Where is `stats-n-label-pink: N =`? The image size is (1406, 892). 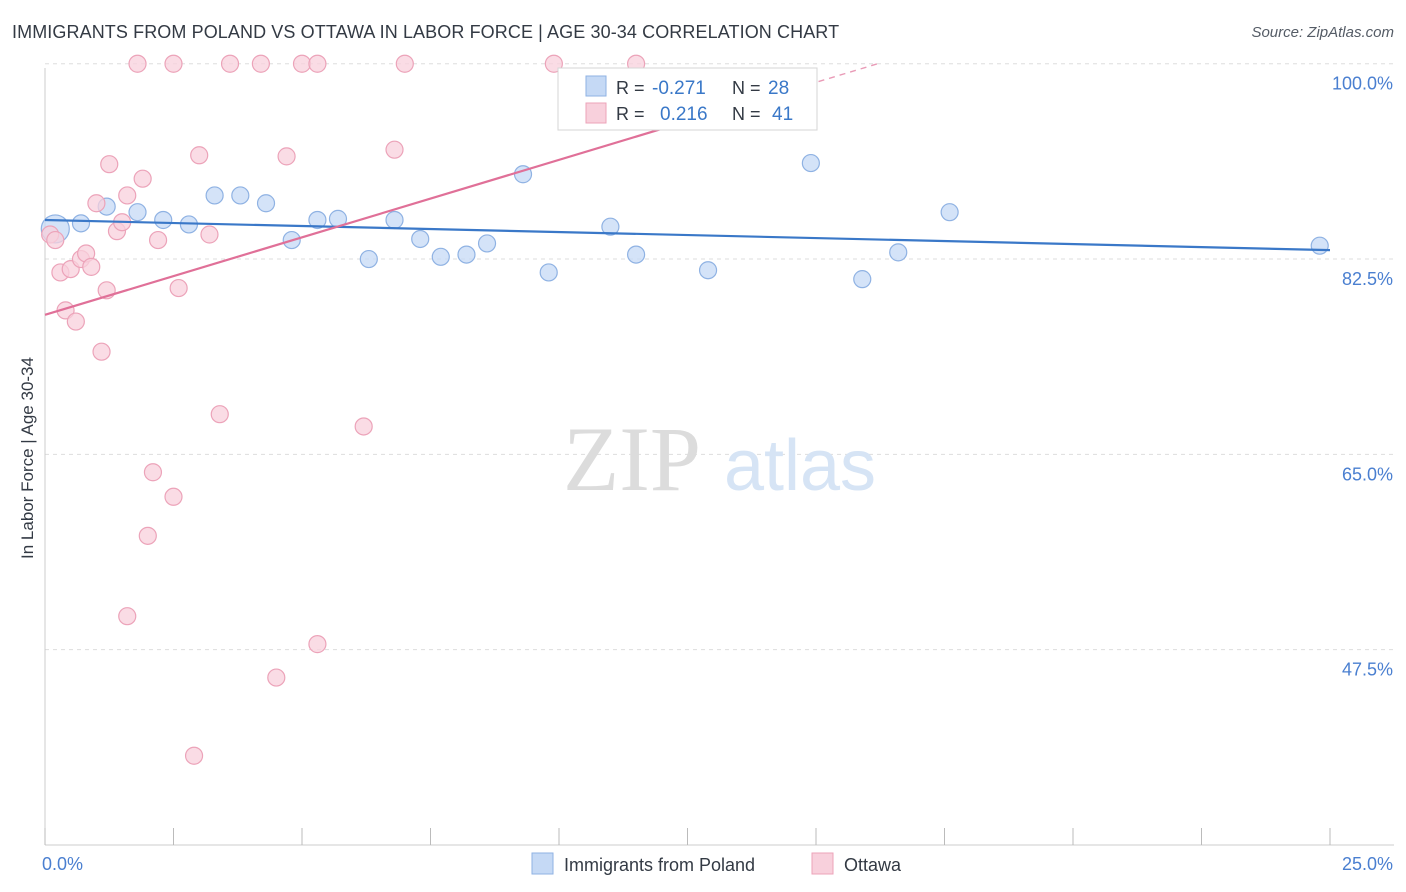
stats-n-label-pink: N = is located at coordinates (746, 114).